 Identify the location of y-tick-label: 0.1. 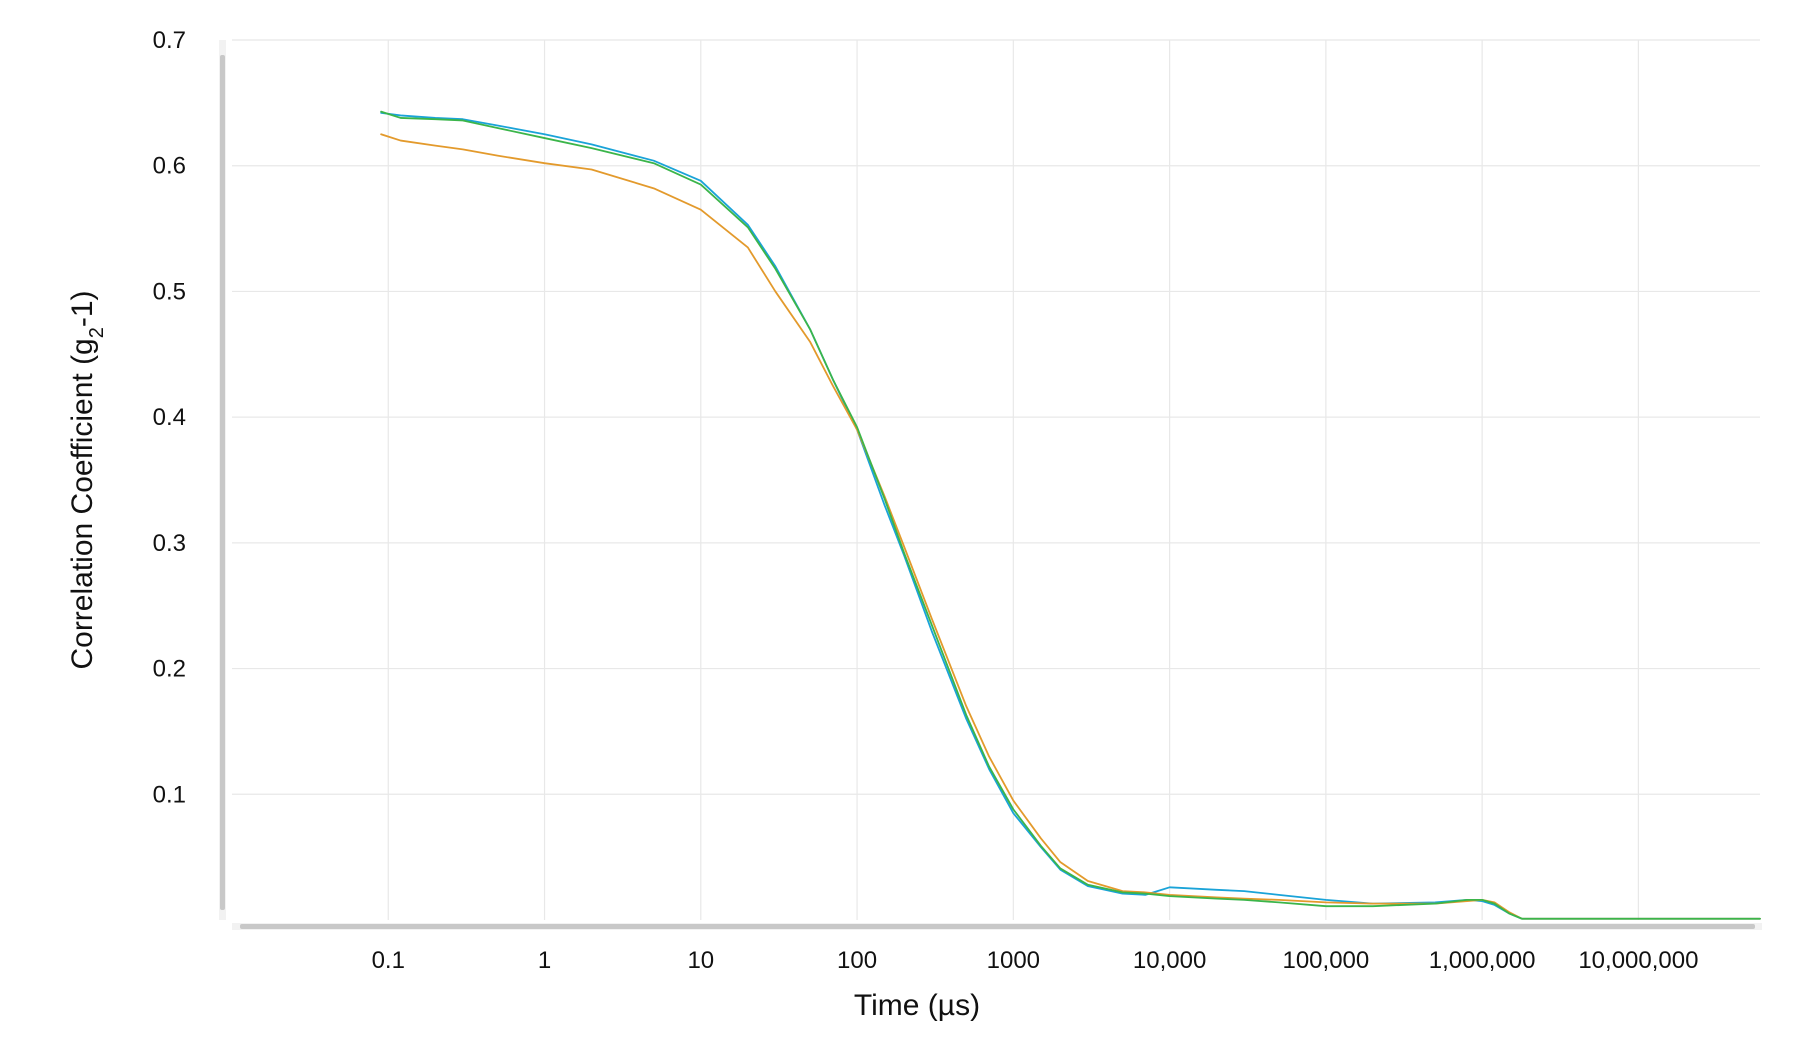
(169, 794).